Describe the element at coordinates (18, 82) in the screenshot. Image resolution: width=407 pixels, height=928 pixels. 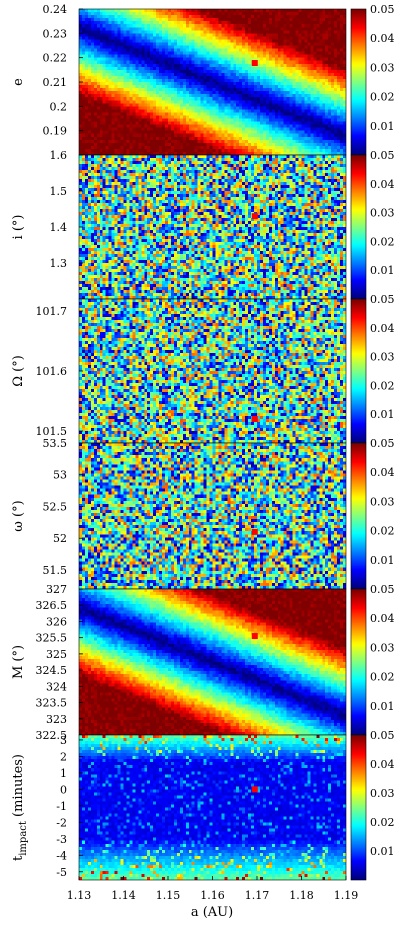
I see `y-axis-label: e` at that location.